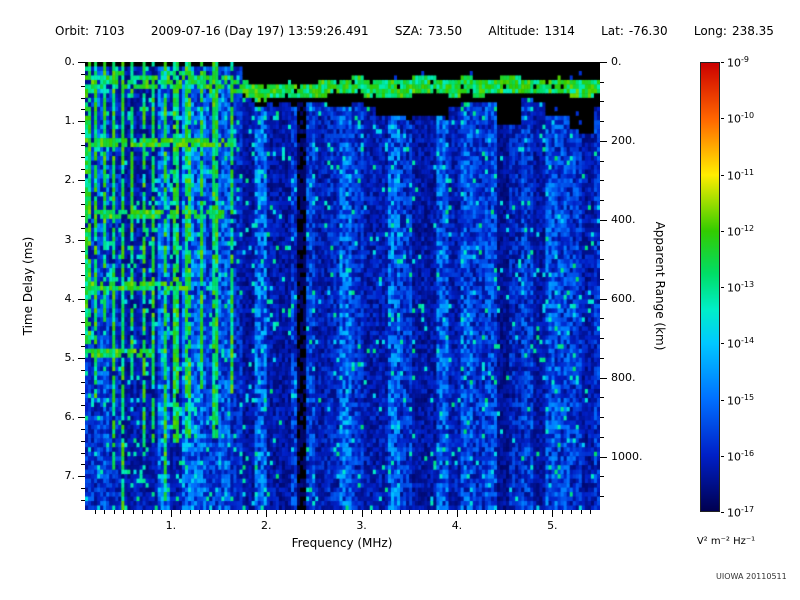 The height and width of the screenshot is (600, 800). What do you see at coordinates (28, 286) in the screenshot?
I see `y-axis-label-left: Time Delay (ms)` at bounding box center [28, 286].